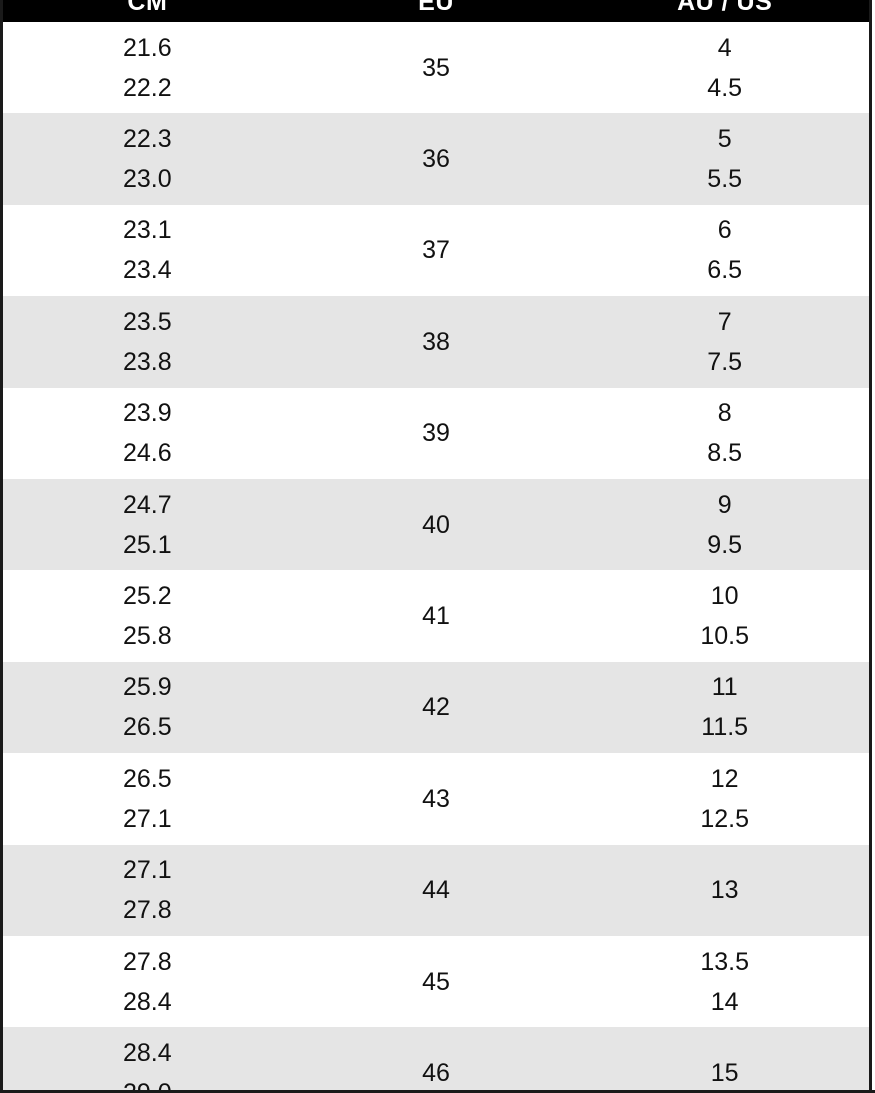  Describe the element at coordinates (724, 321) in the screenshot. I see `cell-value: 7` at that location.